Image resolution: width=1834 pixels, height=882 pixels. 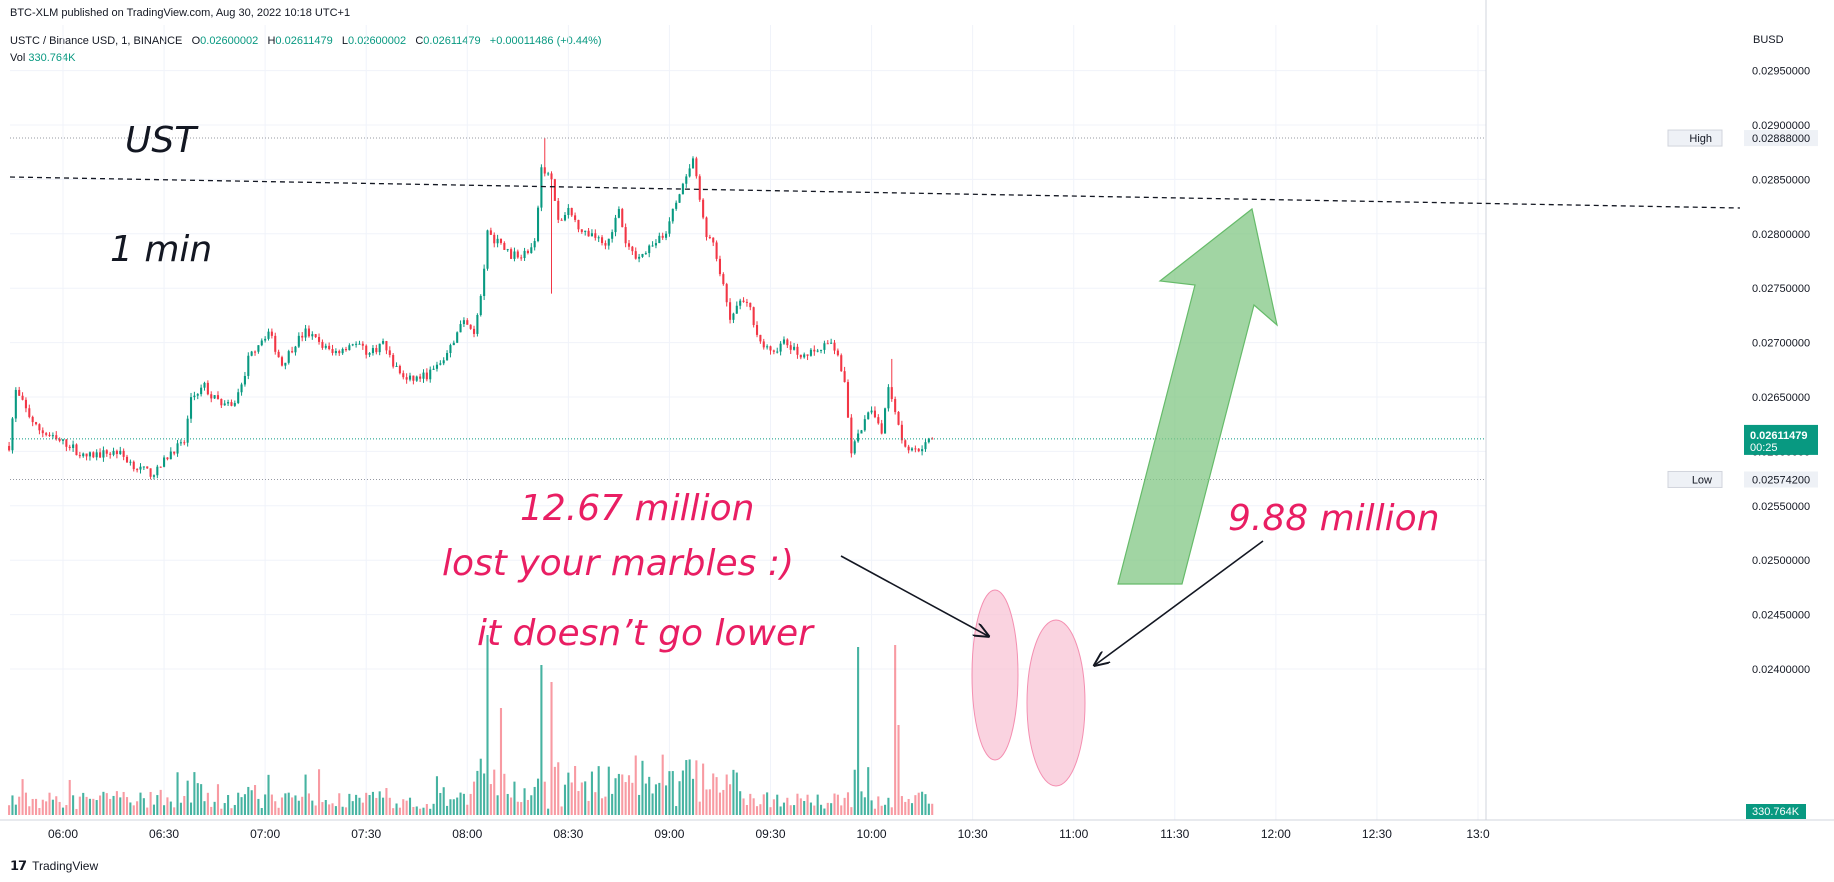 I want to click on lower-annotation: it doesn’t go lower, so click(x=646, y=633).